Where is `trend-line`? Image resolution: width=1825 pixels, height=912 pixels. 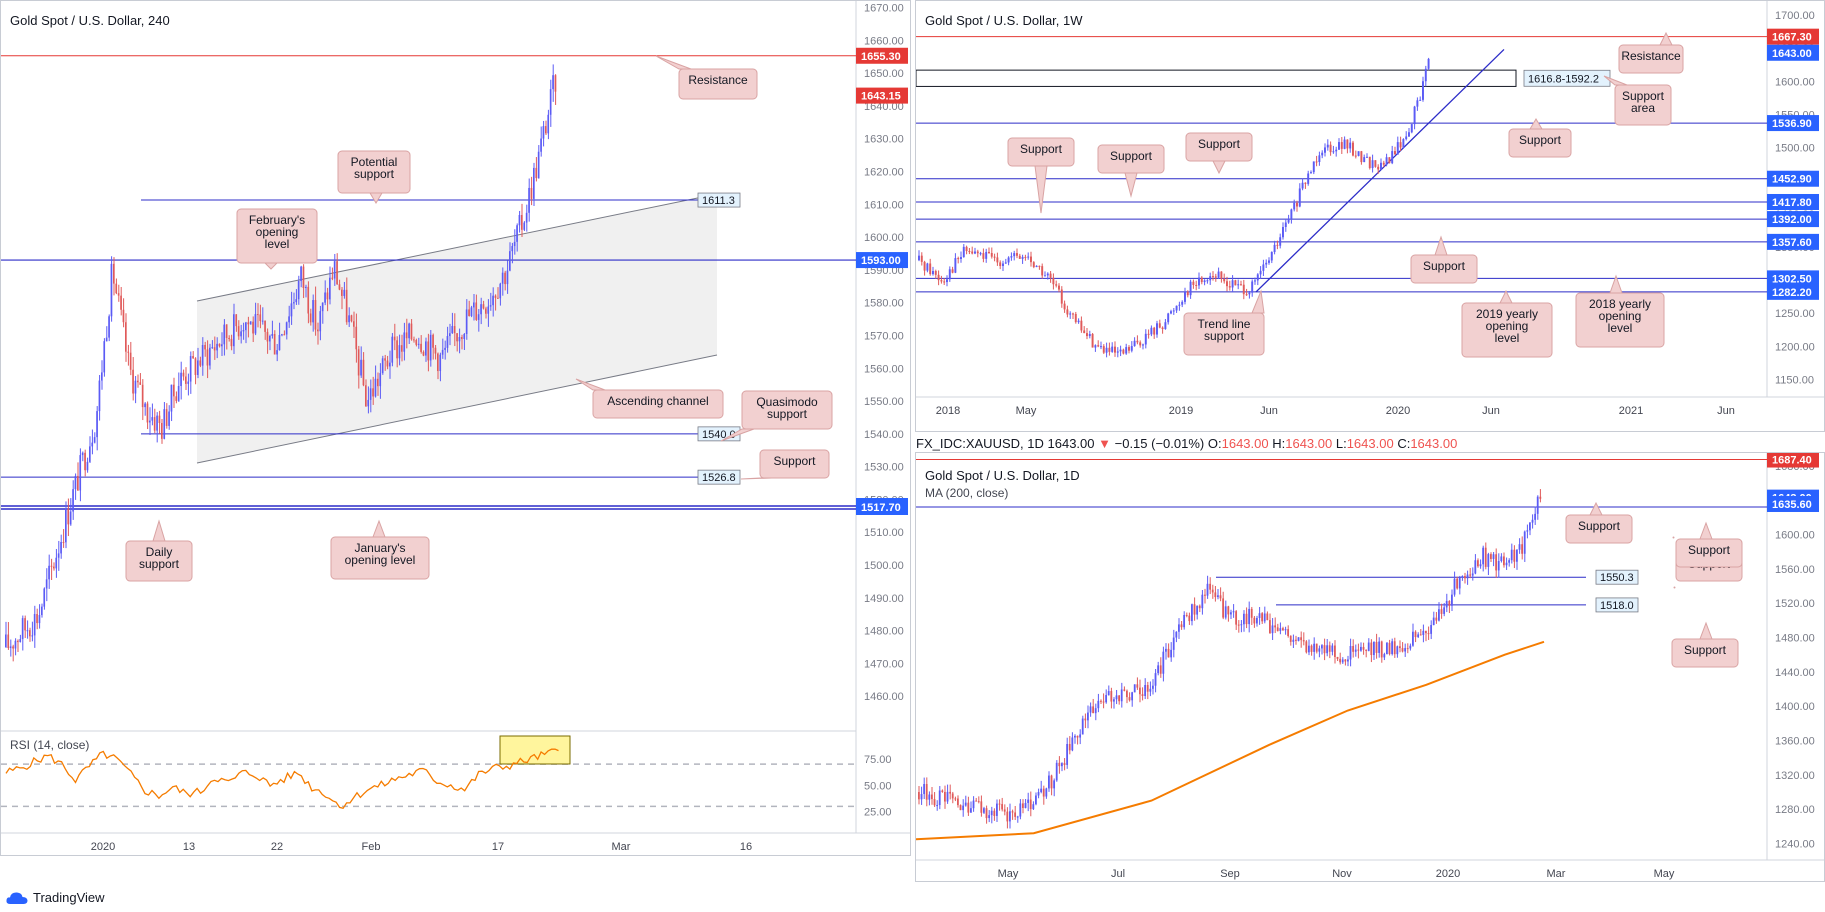
trend-line is located at coordinates (1380, 170).